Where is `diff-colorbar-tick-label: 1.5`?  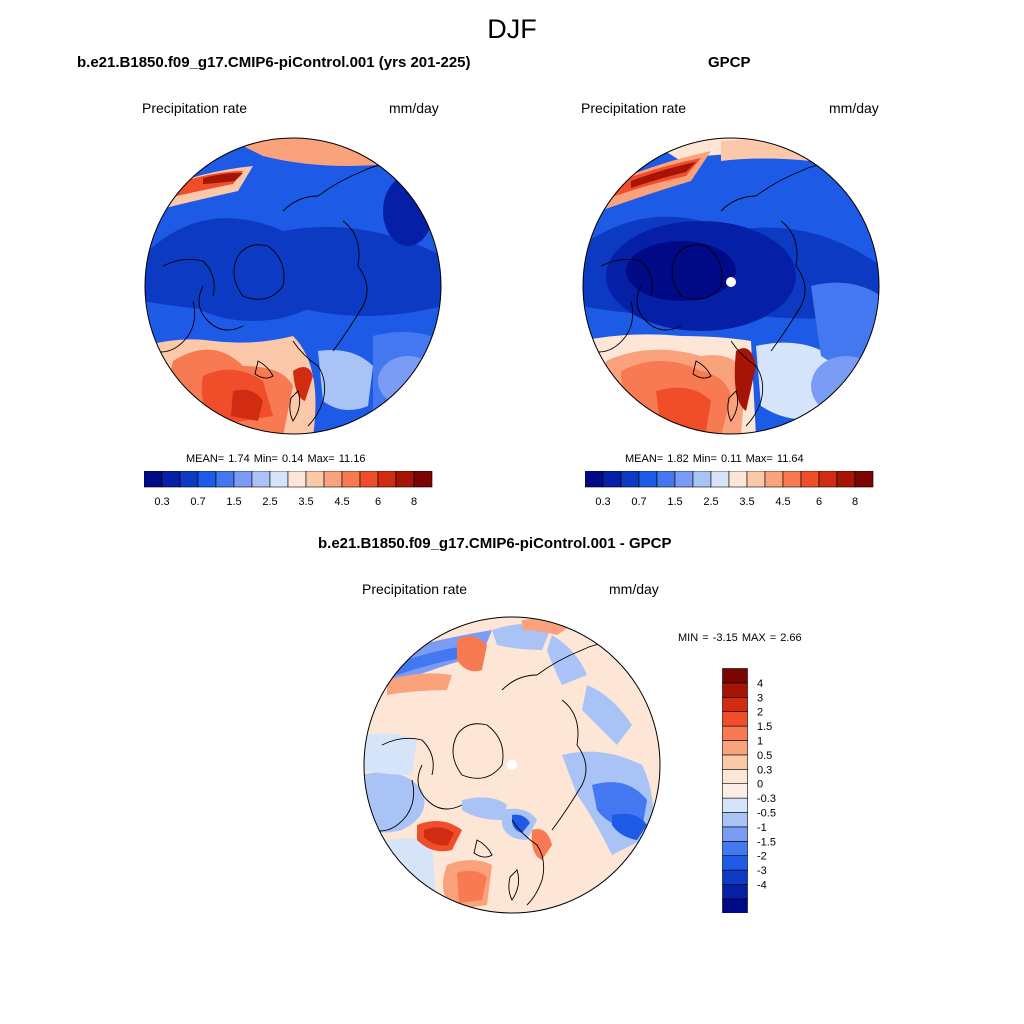
diff-colorbar-tick-label: 1.5 is located at coordinates (764, 727).